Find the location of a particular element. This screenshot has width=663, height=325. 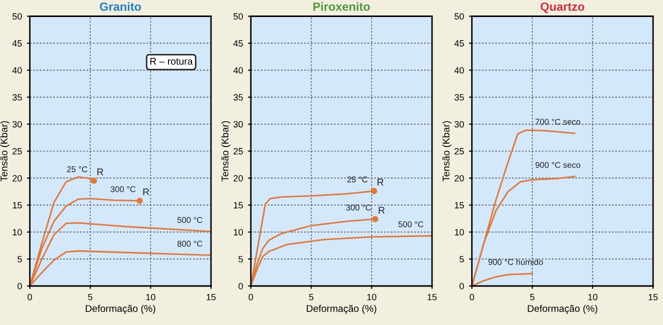

series-label: 900 °C húmido is located at coordinates (515, 261).